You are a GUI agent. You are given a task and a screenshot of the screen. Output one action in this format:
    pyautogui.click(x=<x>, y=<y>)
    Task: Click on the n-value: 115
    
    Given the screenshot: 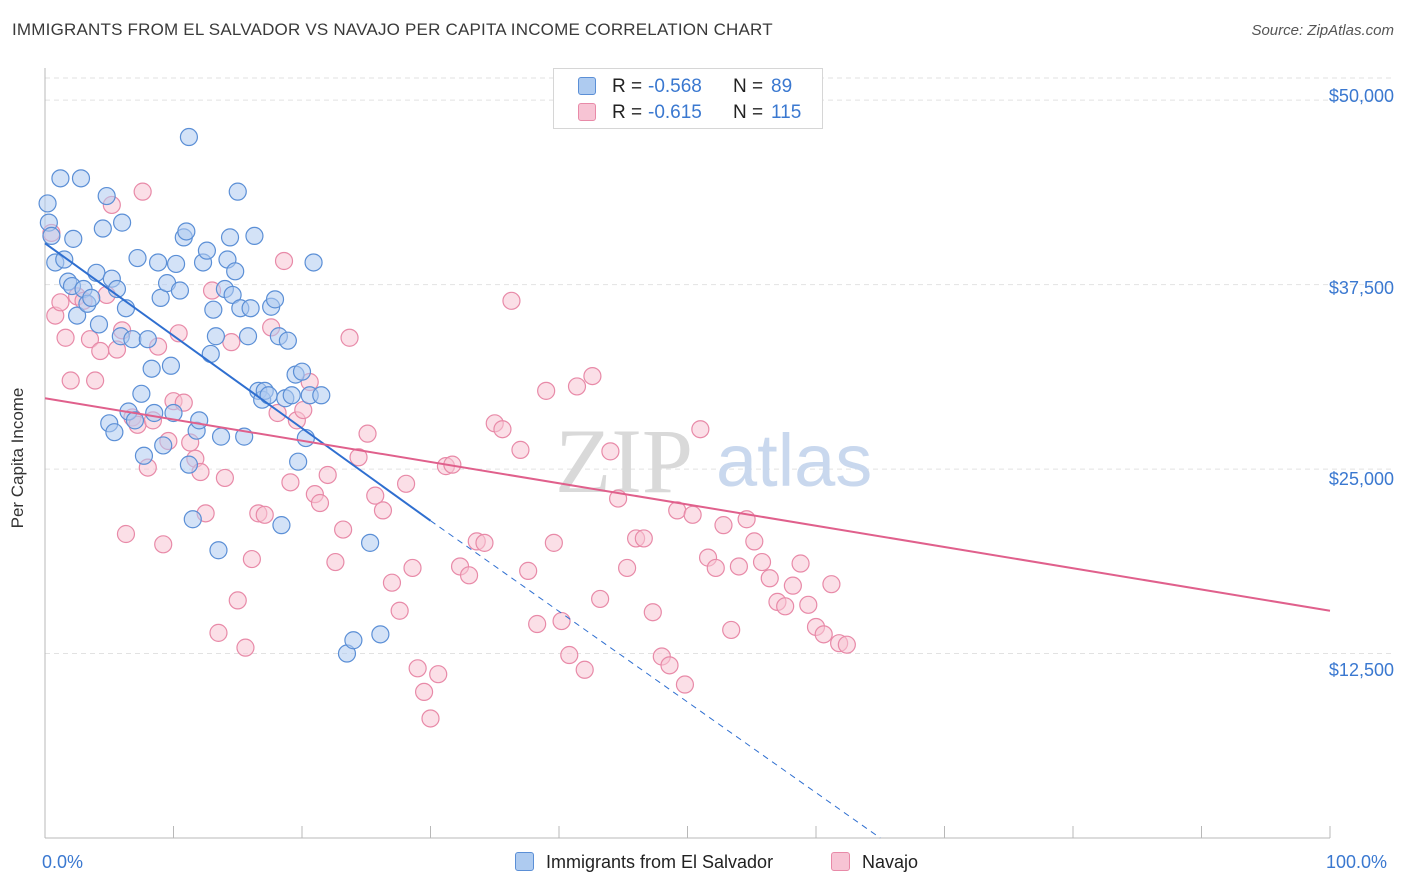 What is the action you would take?
    pyautogui.click(x=786, y=112)
    